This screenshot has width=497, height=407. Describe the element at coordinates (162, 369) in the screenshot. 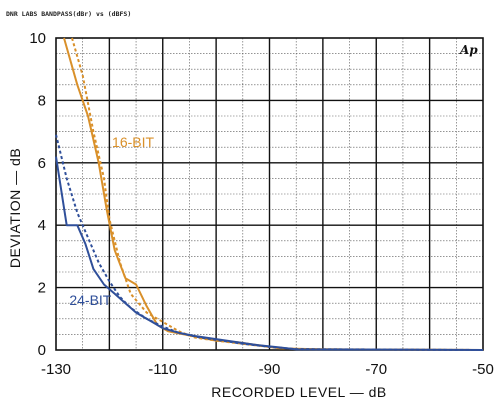

I see `x-tick-label: -110` at that location.